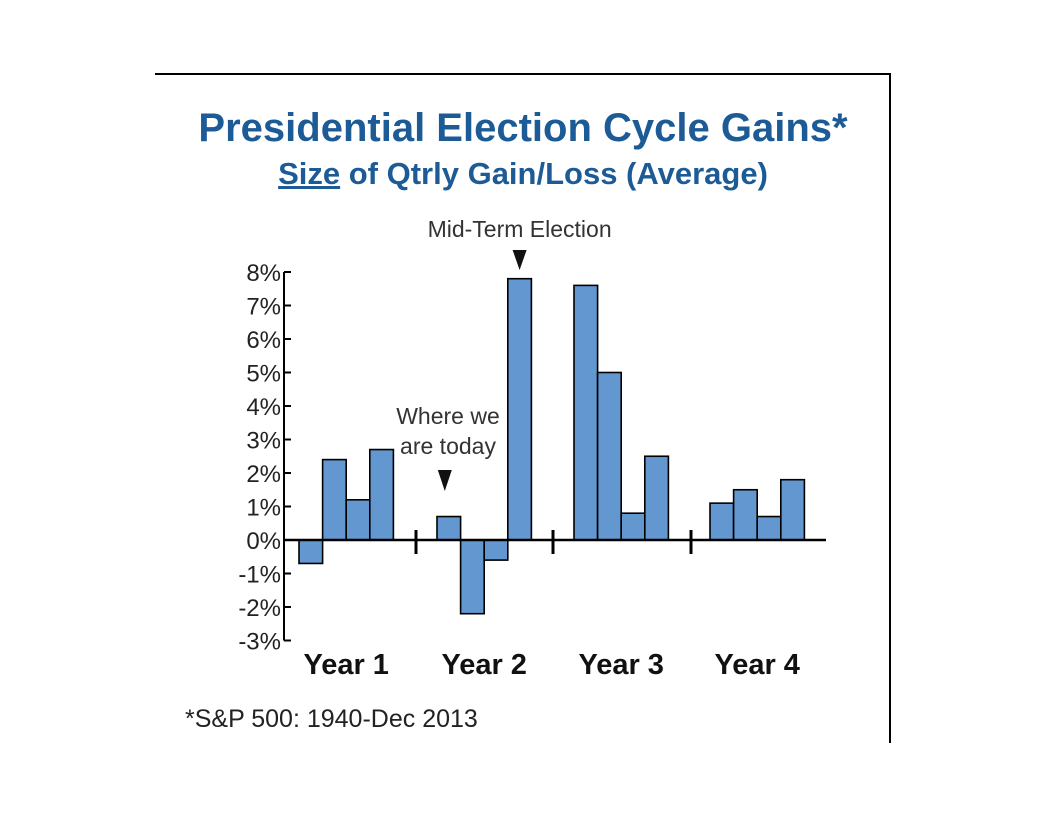  I want to click on y-tick-label: 5%, so click(263, 374).